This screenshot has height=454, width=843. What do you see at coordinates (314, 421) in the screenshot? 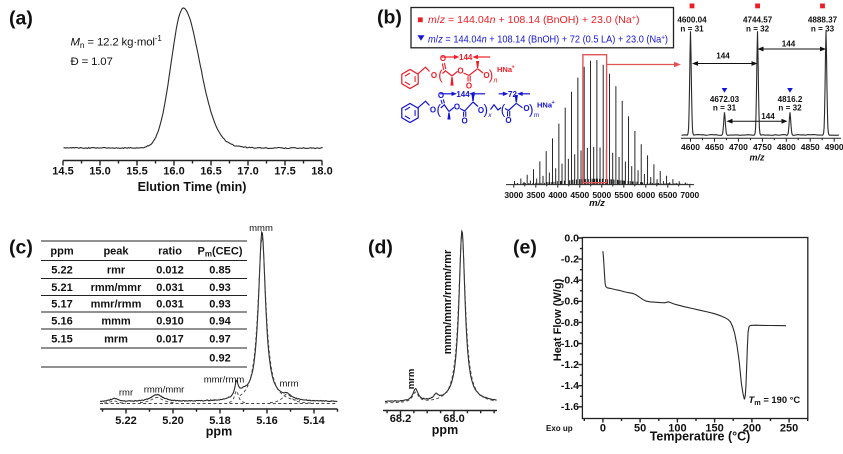
I see `svg-text: 5.14` at bounding box center [314, 421].